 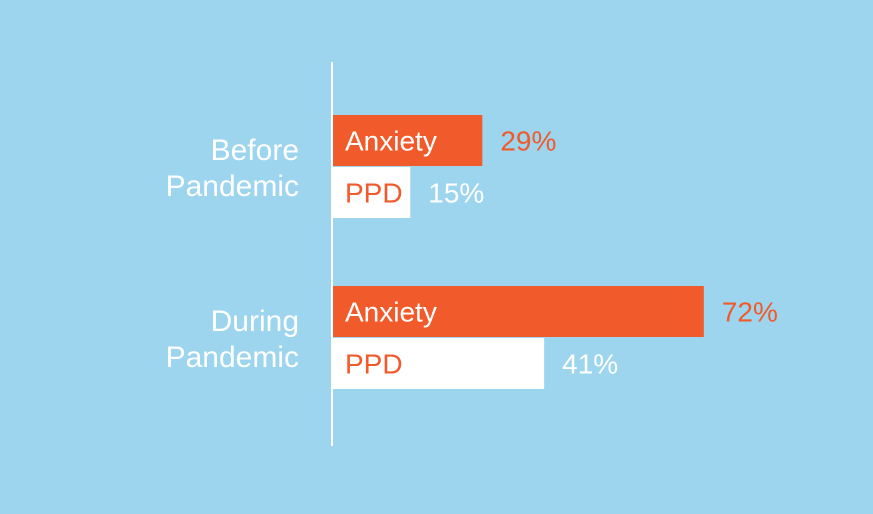 I want to click on data-label: 72%, so click(x=750, y=312).